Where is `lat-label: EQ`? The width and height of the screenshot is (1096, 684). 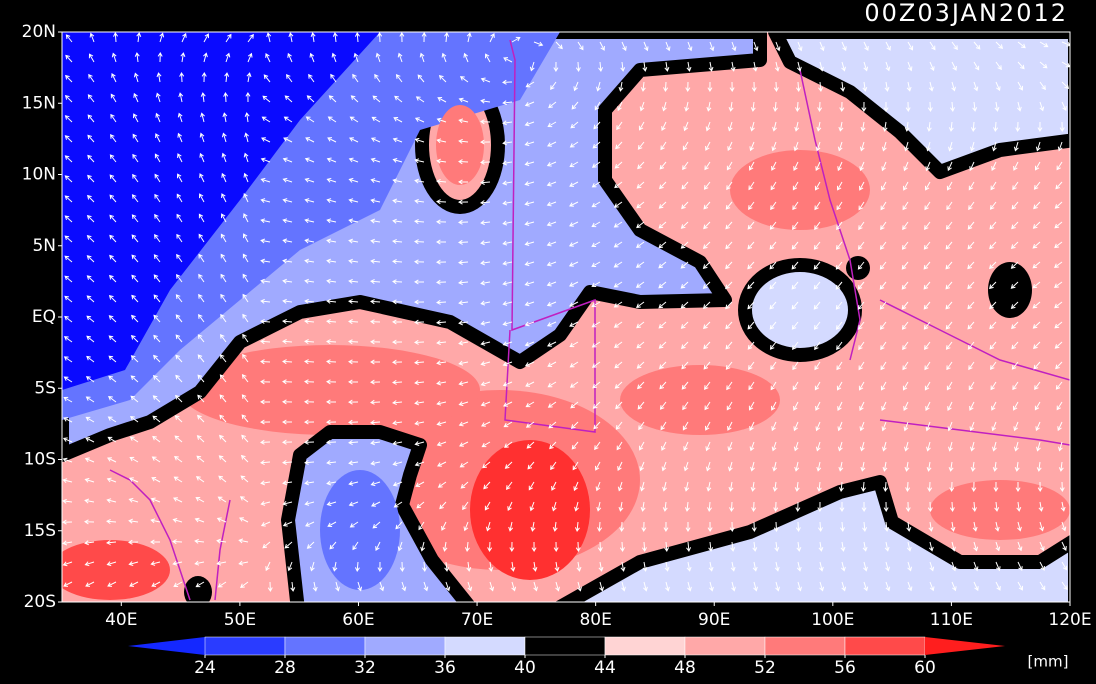 lat-label: EQ is located at coordinates (44, 317).